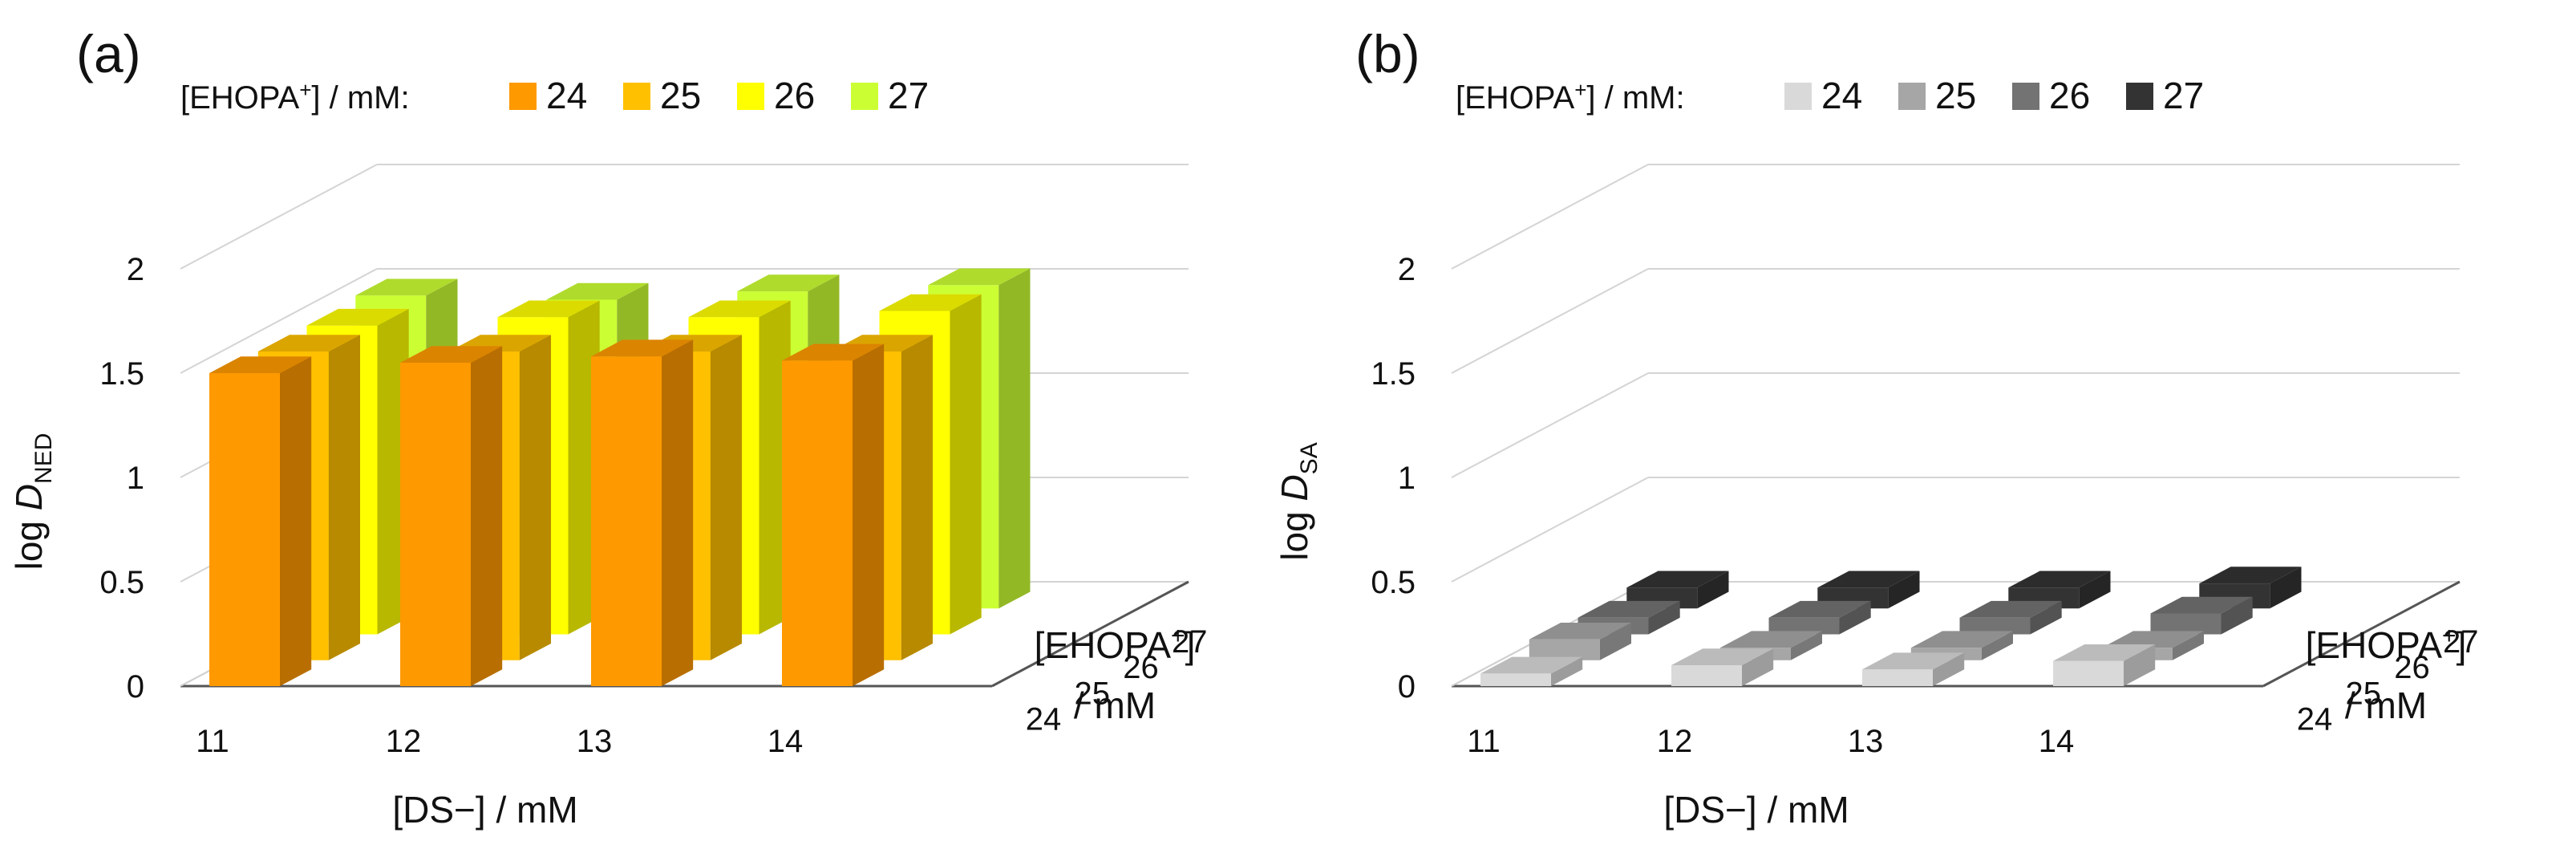  What do you see at coordinates (1841, 95) in the screenshot?
I see `legend-label-24: 24` at bounding box center [1841, 95].